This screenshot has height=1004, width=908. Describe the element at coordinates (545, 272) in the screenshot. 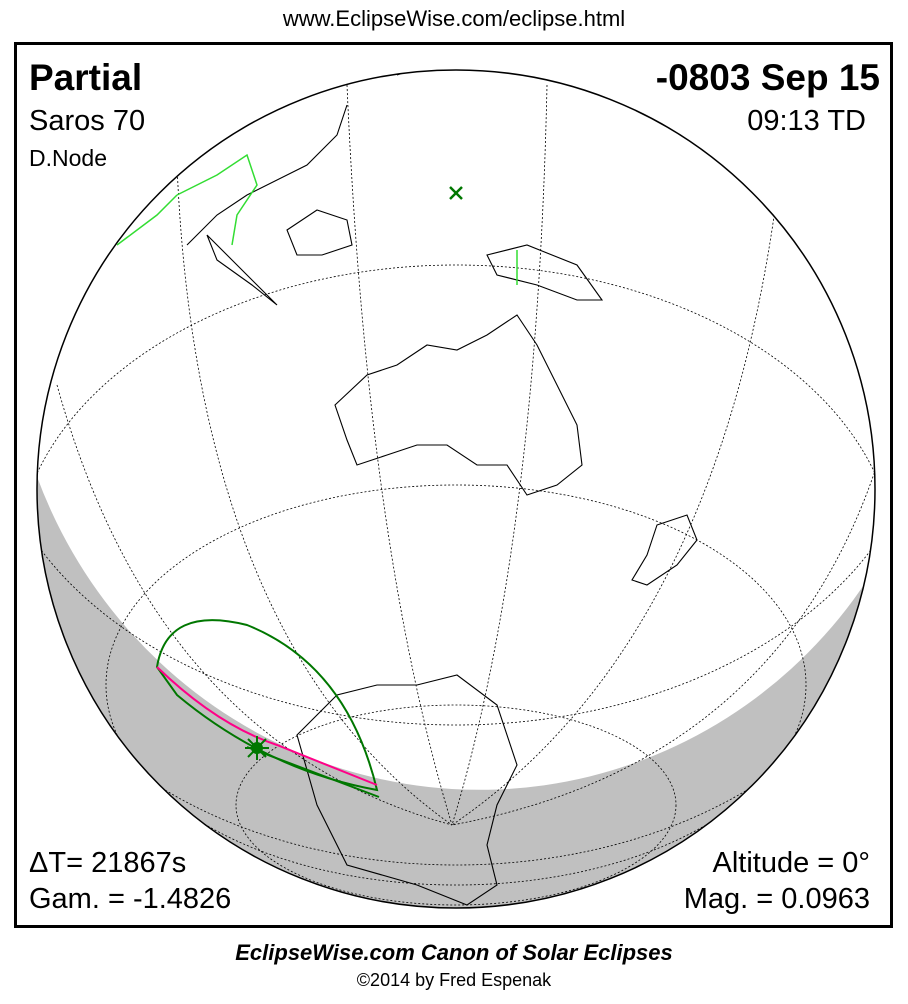

I see `new-guinea` at that location.